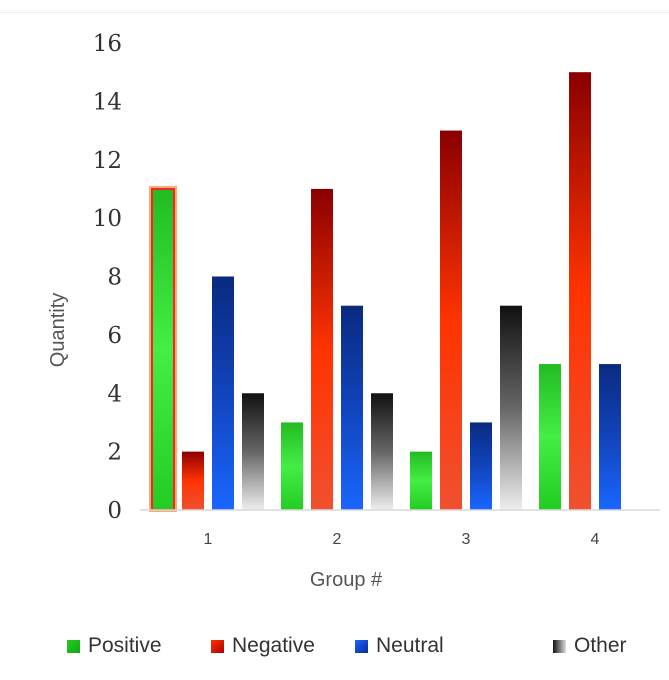  Describe the element at coordinates (600, 645) in the screenshot. I see `legend-label-other: Other` at that location.